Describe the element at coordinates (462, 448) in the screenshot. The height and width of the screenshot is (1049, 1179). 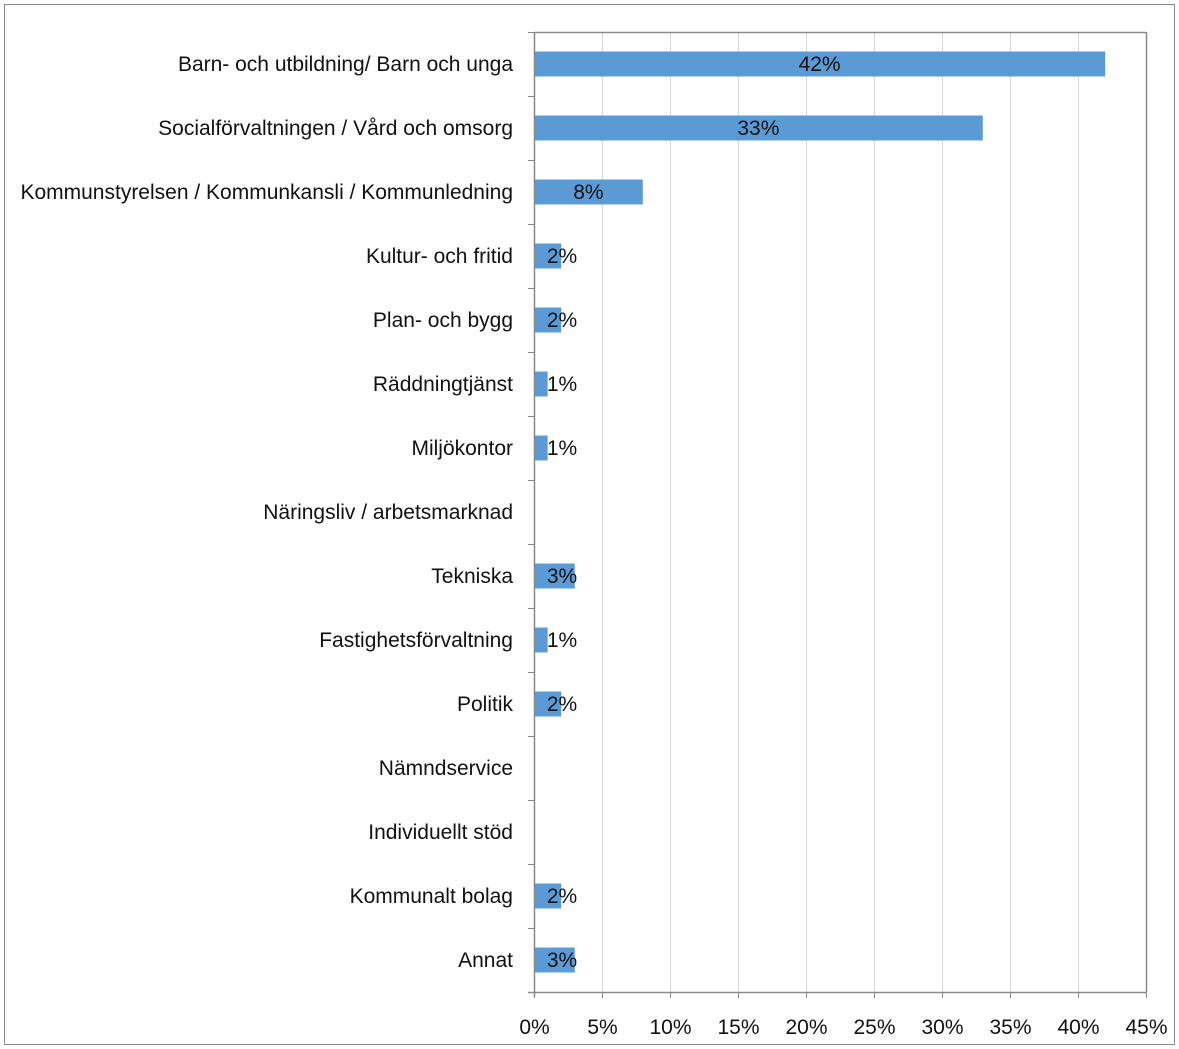
I see `category-label: Miljökontor` at that location.